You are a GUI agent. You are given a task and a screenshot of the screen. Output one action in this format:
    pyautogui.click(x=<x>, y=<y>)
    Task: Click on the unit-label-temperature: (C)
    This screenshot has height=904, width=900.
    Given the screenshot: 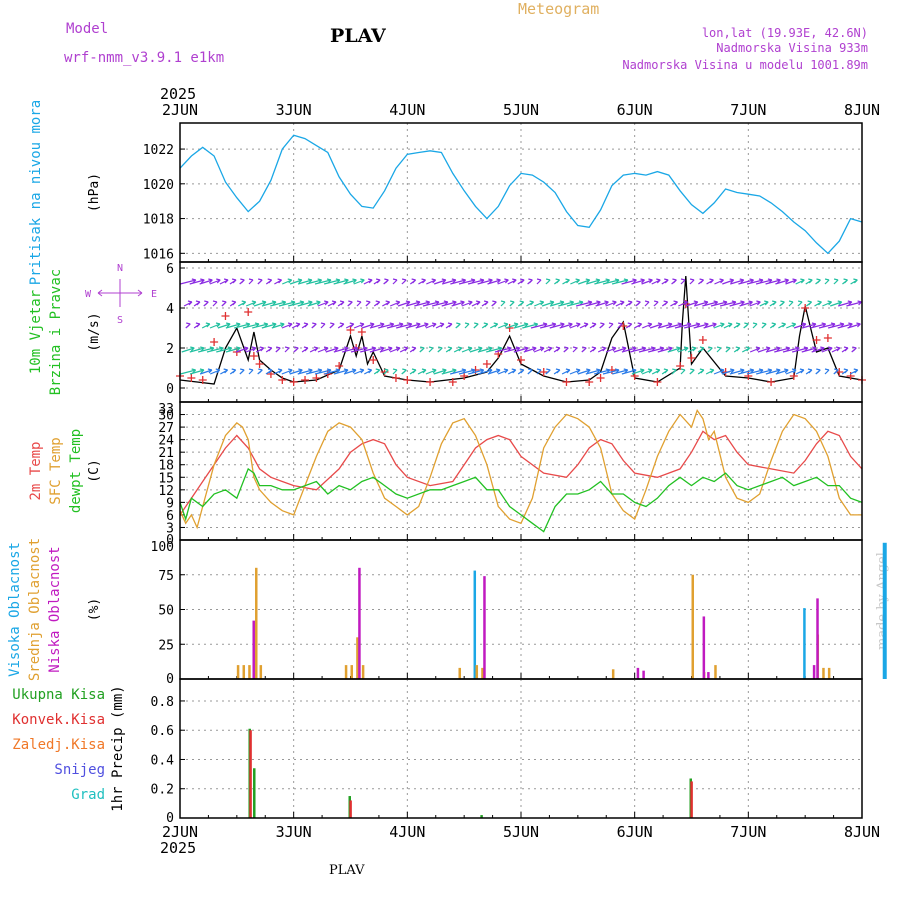 What is the action you would take?
    pyautogui.click(x=94, y=470)
    